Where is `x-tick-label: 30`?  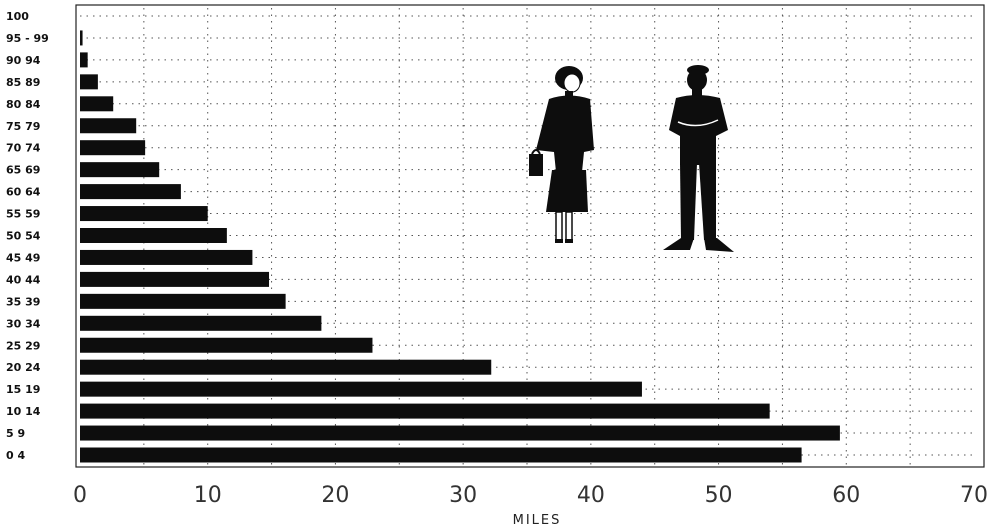 x-tick-label: 30 is located at coordinates (463, 495).